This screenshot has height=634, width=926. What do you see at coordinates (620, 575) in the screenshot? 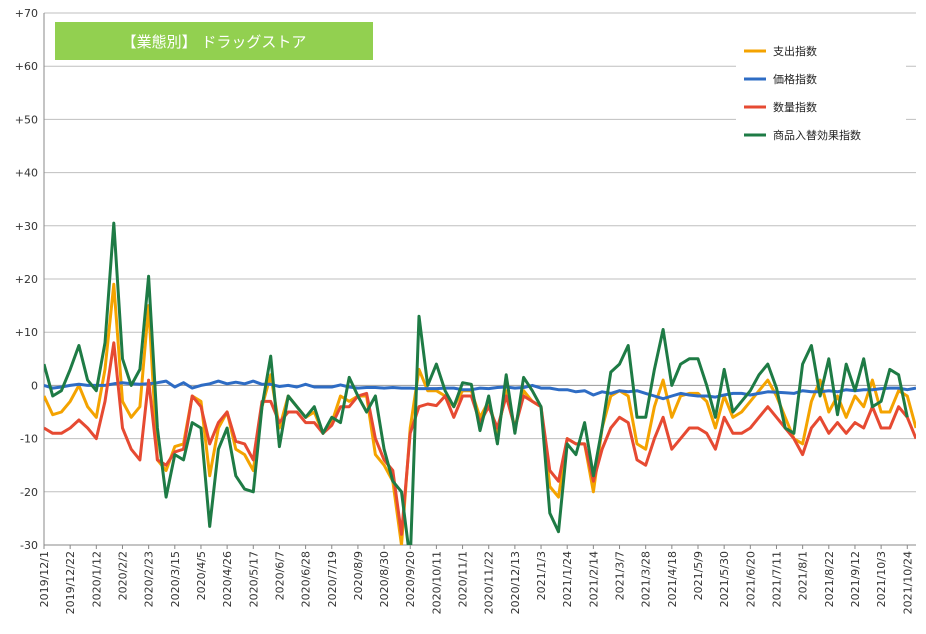
I see `x-tick-label: 2021/3/7` at bounding box center [620, 575].